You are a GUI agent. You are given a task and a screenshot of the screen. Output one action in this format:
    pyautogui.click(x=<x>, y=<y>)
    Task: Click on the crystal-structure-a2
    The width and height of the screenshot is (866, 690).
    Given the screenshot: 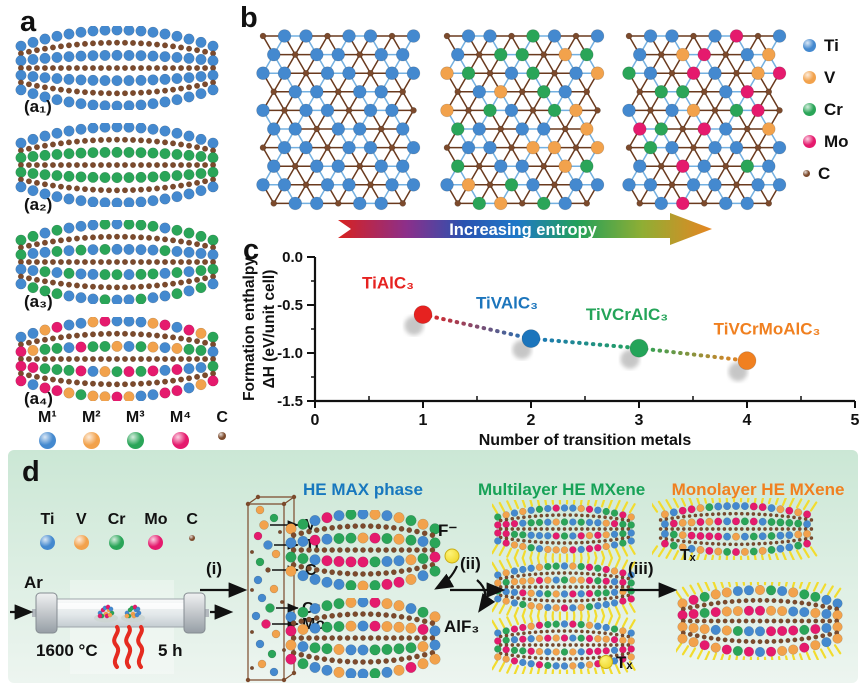 What is the action you would take?
    pyautogui.click(x=117, y=165)
    